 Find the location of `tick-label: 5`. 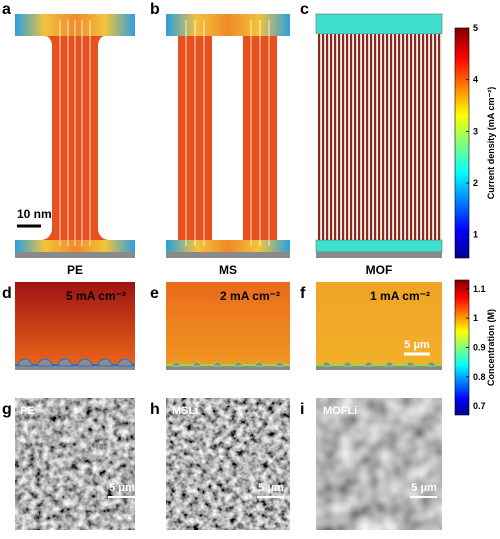

tick-label: 5 is located at coordinates (475, 28).